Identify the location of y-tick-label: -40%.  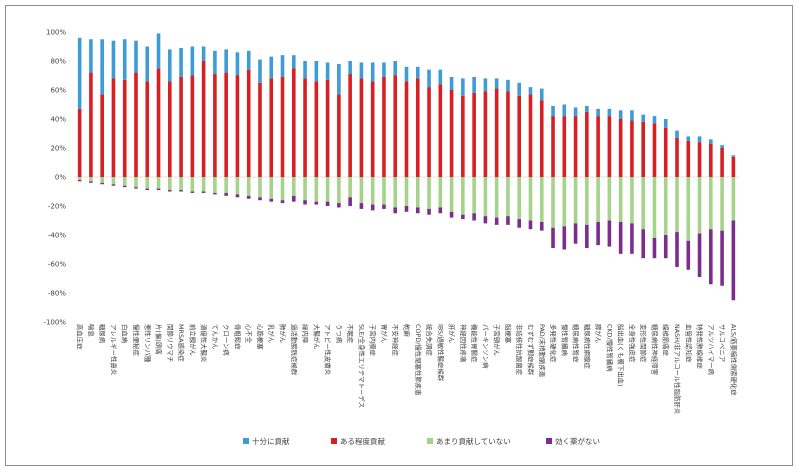
(57, 236).